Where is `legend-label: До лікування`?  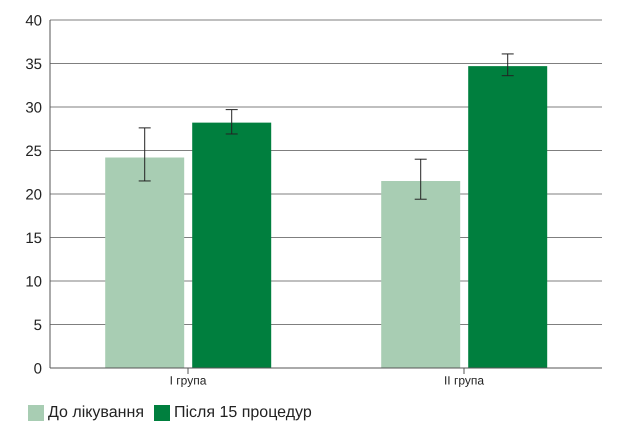
legend-label: До лікування is located at coordinates (96, 412).